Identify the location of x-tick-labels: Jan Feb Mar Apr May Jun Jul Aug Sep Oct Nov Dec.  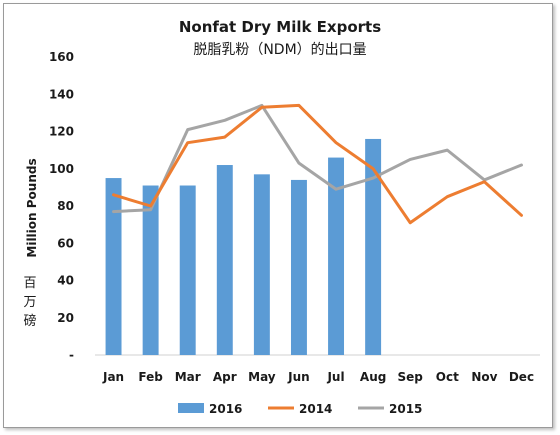
(318, 377).